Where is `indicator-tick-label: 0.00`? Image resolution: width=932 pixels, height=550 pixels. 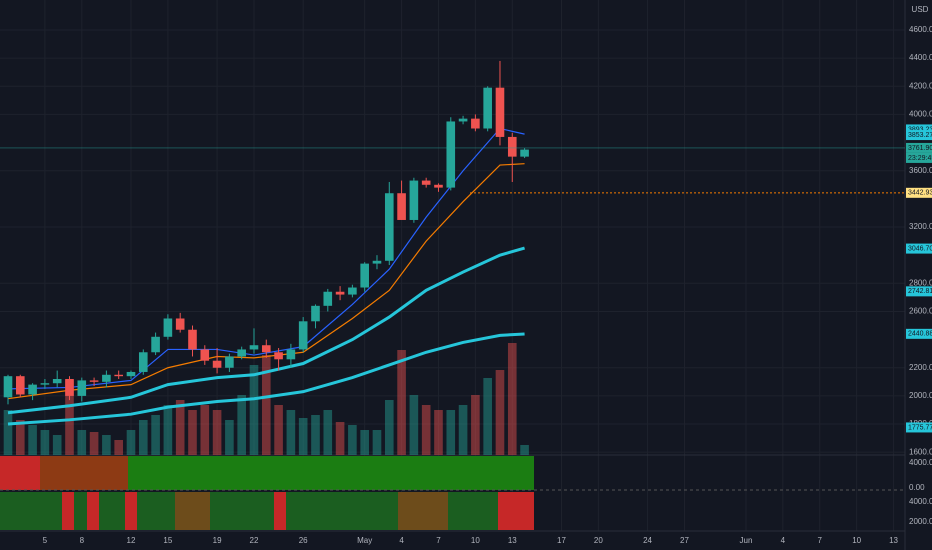 indicator-tick-label: 0.00 is located at coordinates (917, 487).